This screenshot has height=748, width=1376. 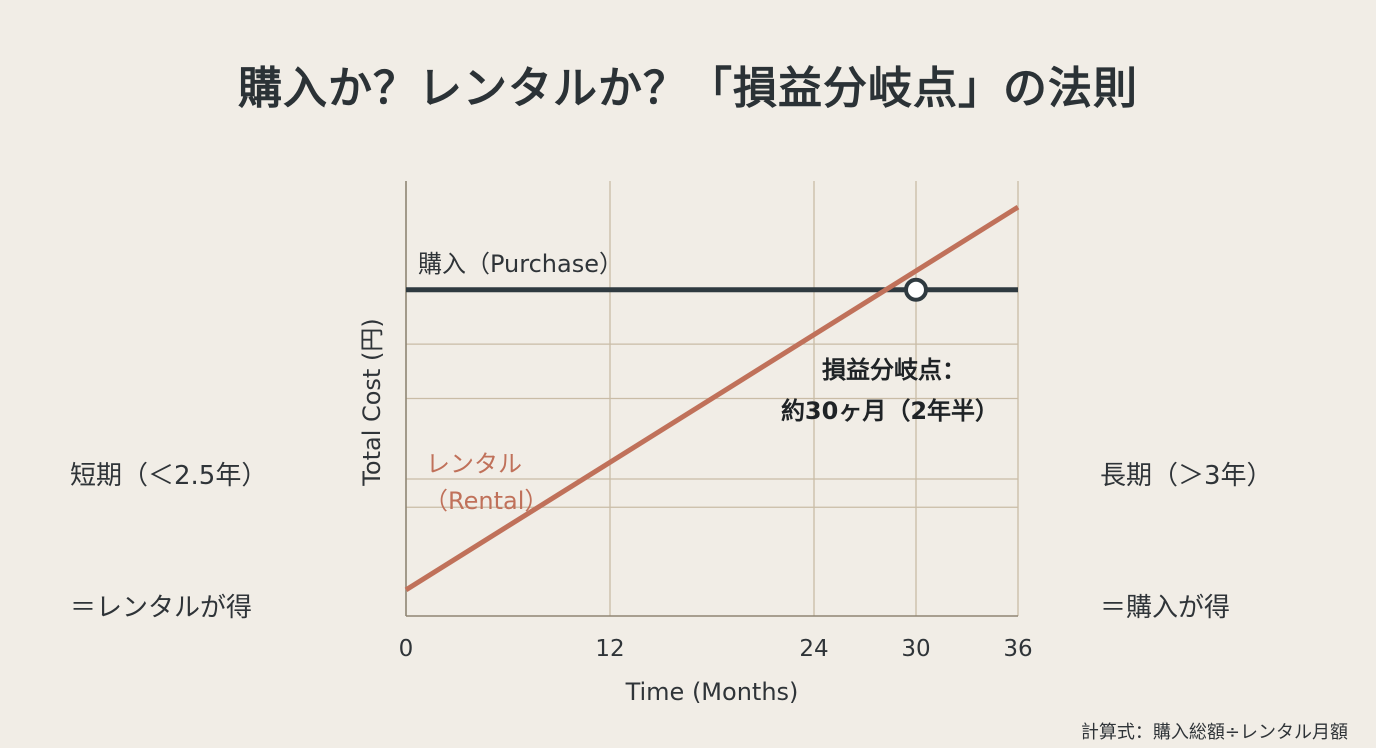 What do you see at coordinates (520, 264) in the screenshot?
I see `purchase-series-label: 購入（Purchase）` at bounding box center [520, 264].